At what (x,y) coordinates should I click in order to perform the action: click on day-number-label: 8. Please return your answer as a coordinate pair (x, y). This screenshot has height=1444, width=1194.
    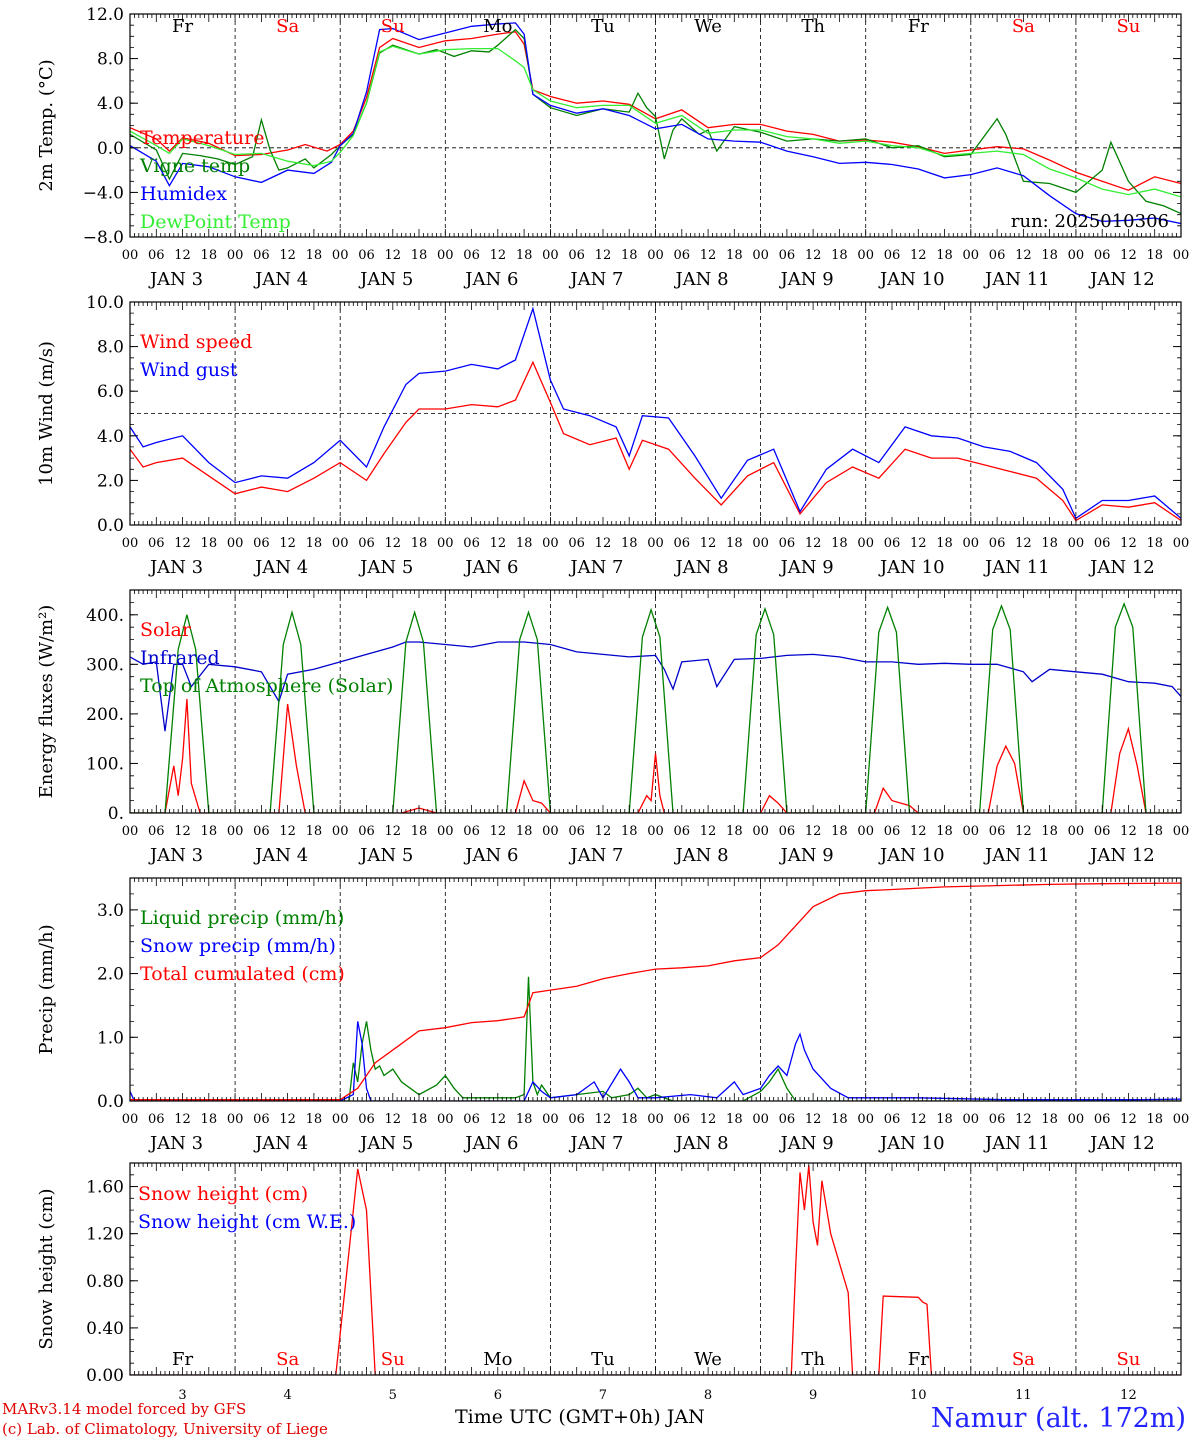
    Looking at the image, I should click on (708, 1395).